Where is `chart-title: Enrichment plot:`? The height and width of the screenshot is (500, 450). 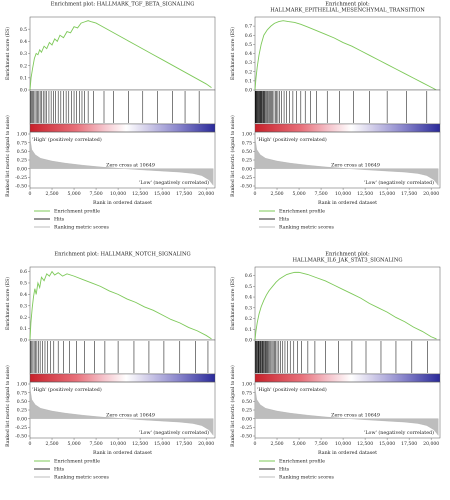
chart-title: Enrichment plot: is located at coordinates (347, 5).